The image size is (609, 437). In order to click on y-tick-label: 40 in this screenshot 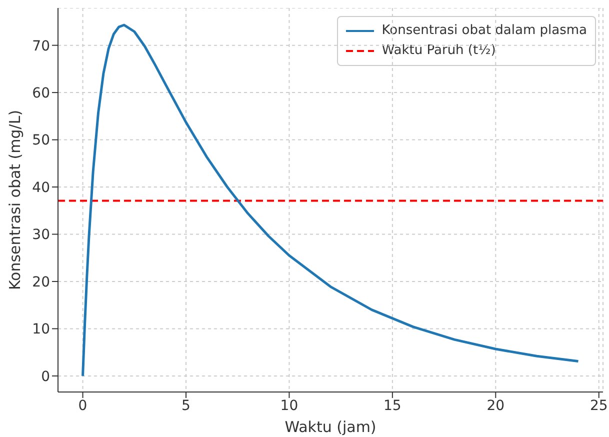, I will do `click(41, 188)`.